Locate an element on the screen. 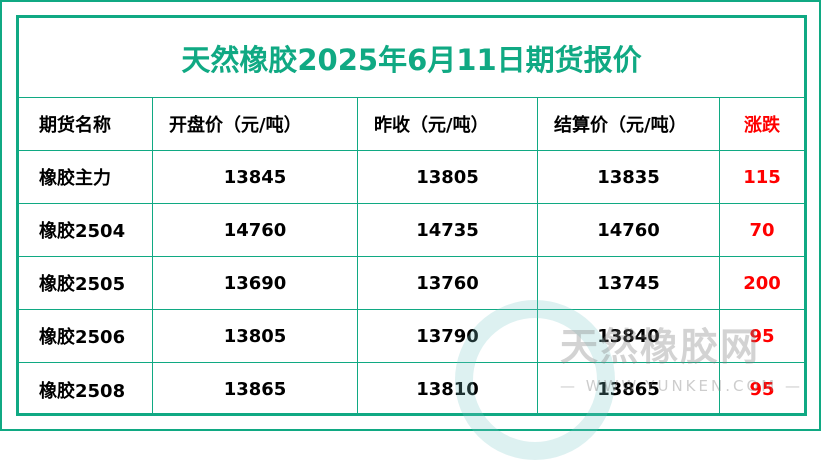 This screenshot has width=821, height=460. table-cell: 14735 is located at coordinates (448, 230).